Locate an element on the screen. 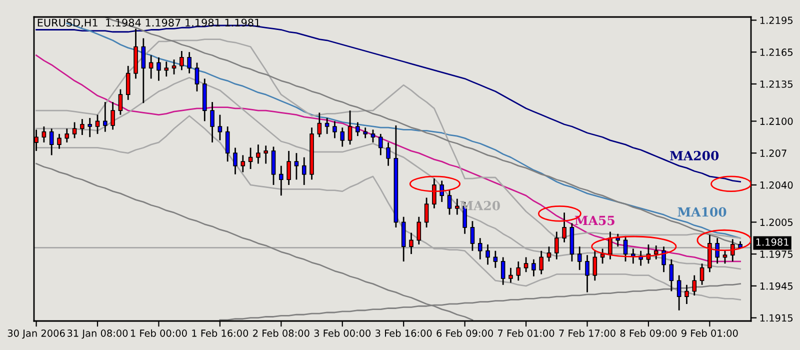  x-tick-label: 3 Feb 00:00 is located at coordinates (342, 333).